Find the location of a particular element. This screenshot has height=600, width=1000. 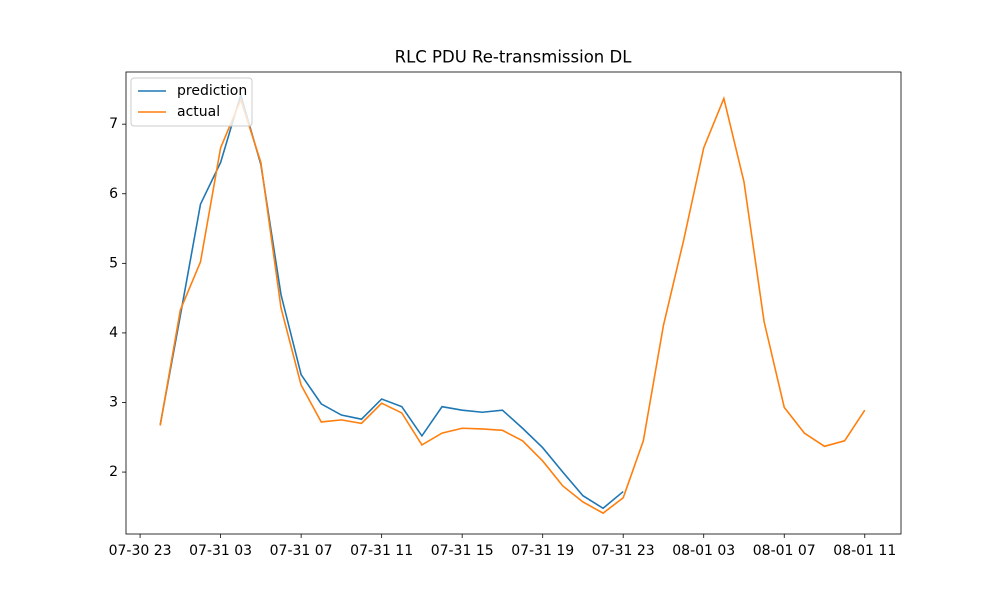

x-tick-label: 07-31 11 is located at coordinates (381, 551).